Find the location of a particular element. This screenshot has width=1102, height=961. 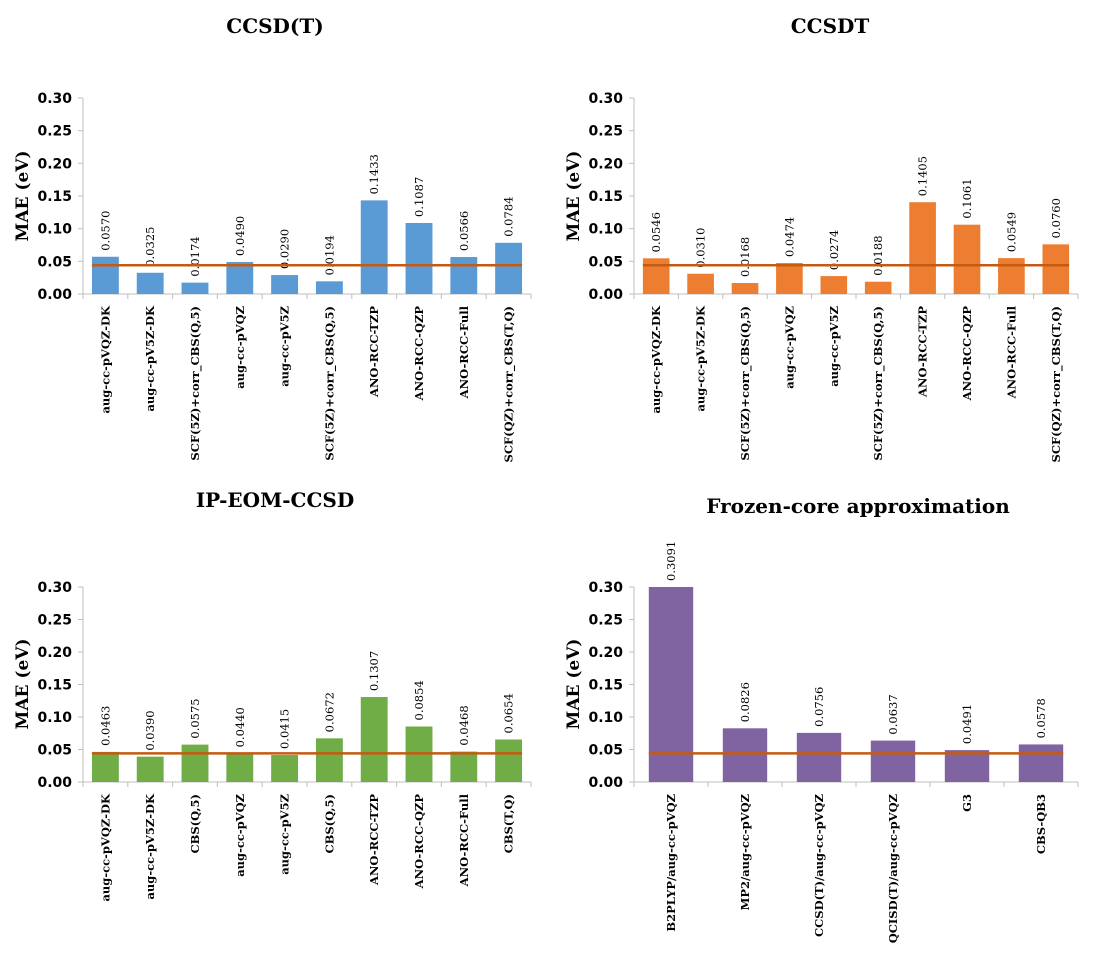

chart-title: CCSDT is located at coordinates (830, 26).